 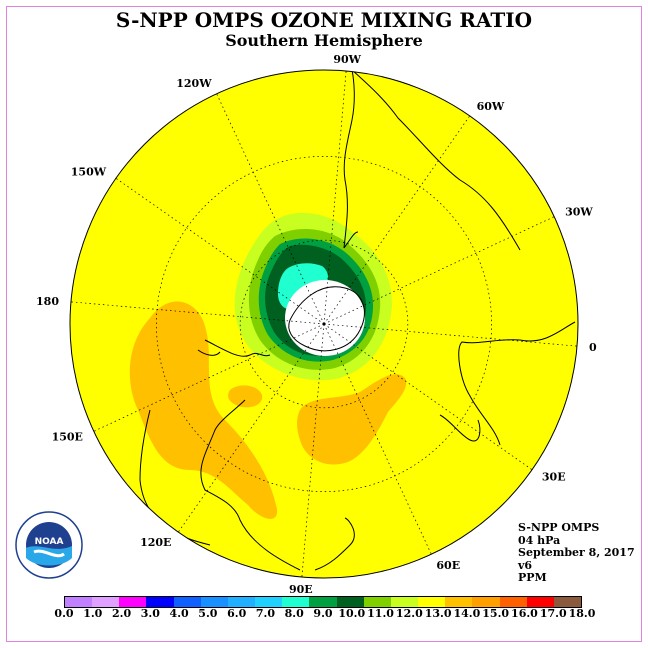 What do you see at coordinates (579, 212) in the screenshot?
I see `longitude-label: 30W` at bounding box center [579, 212].